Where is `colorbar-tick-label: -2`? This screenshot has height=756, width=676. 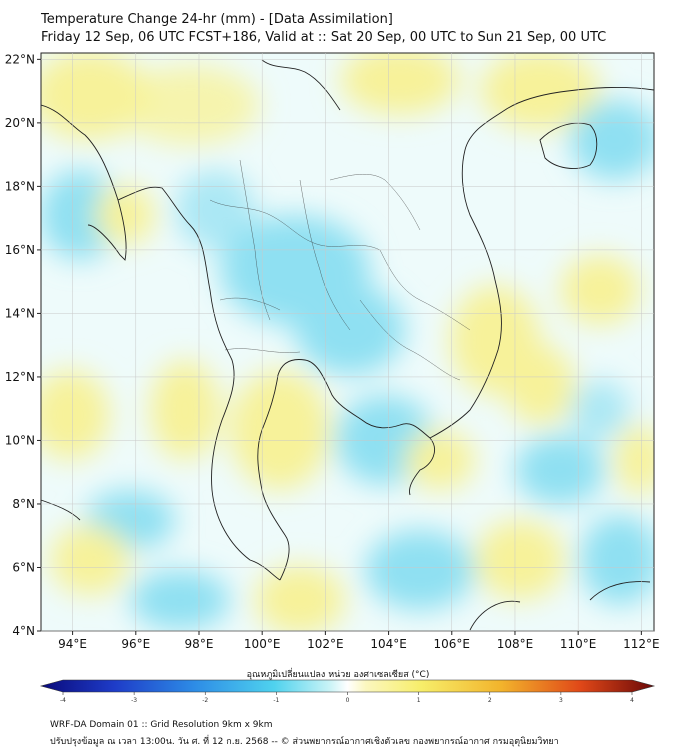 colorbar-tick-label: -2 is located at coordinates (205, 700).